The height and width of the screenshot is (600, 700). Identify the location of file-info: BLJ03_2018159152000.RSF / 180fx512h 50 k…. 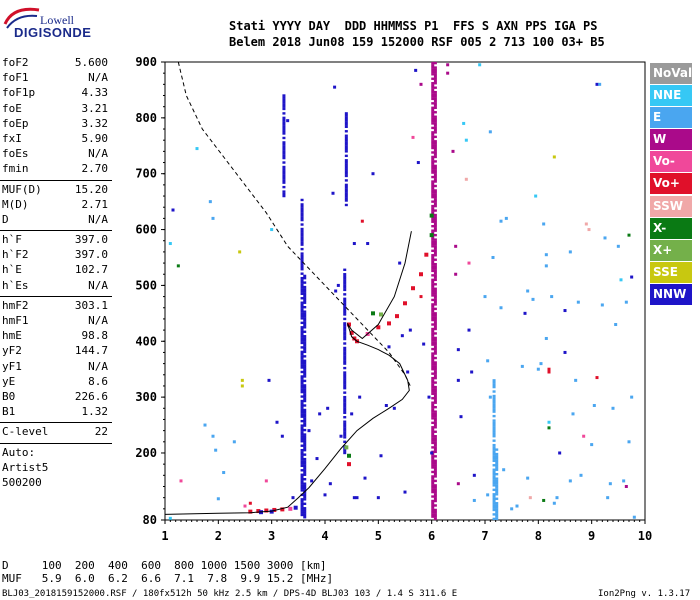
(230, 594).